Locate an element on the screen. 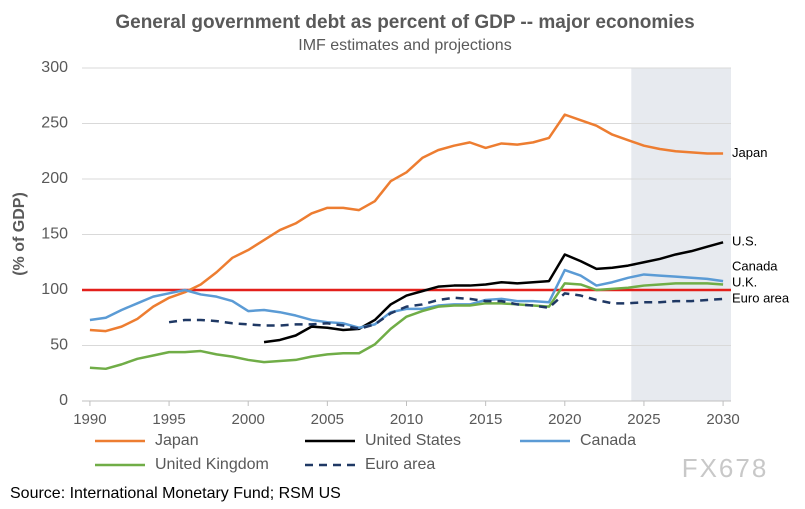 This screenshot has width=805, height=509. y-axis-label: (% of GDP) is located at coordinates (19, 234).